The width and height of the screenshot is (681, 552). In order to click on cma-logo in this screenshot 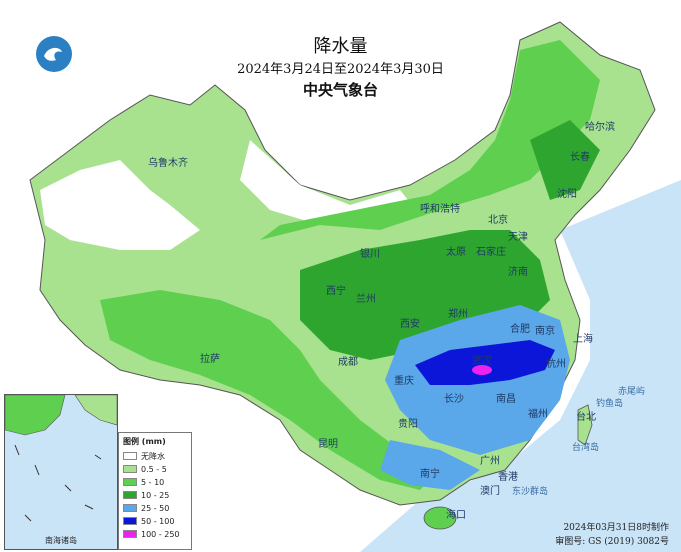, I will do `click(54, 54)`.